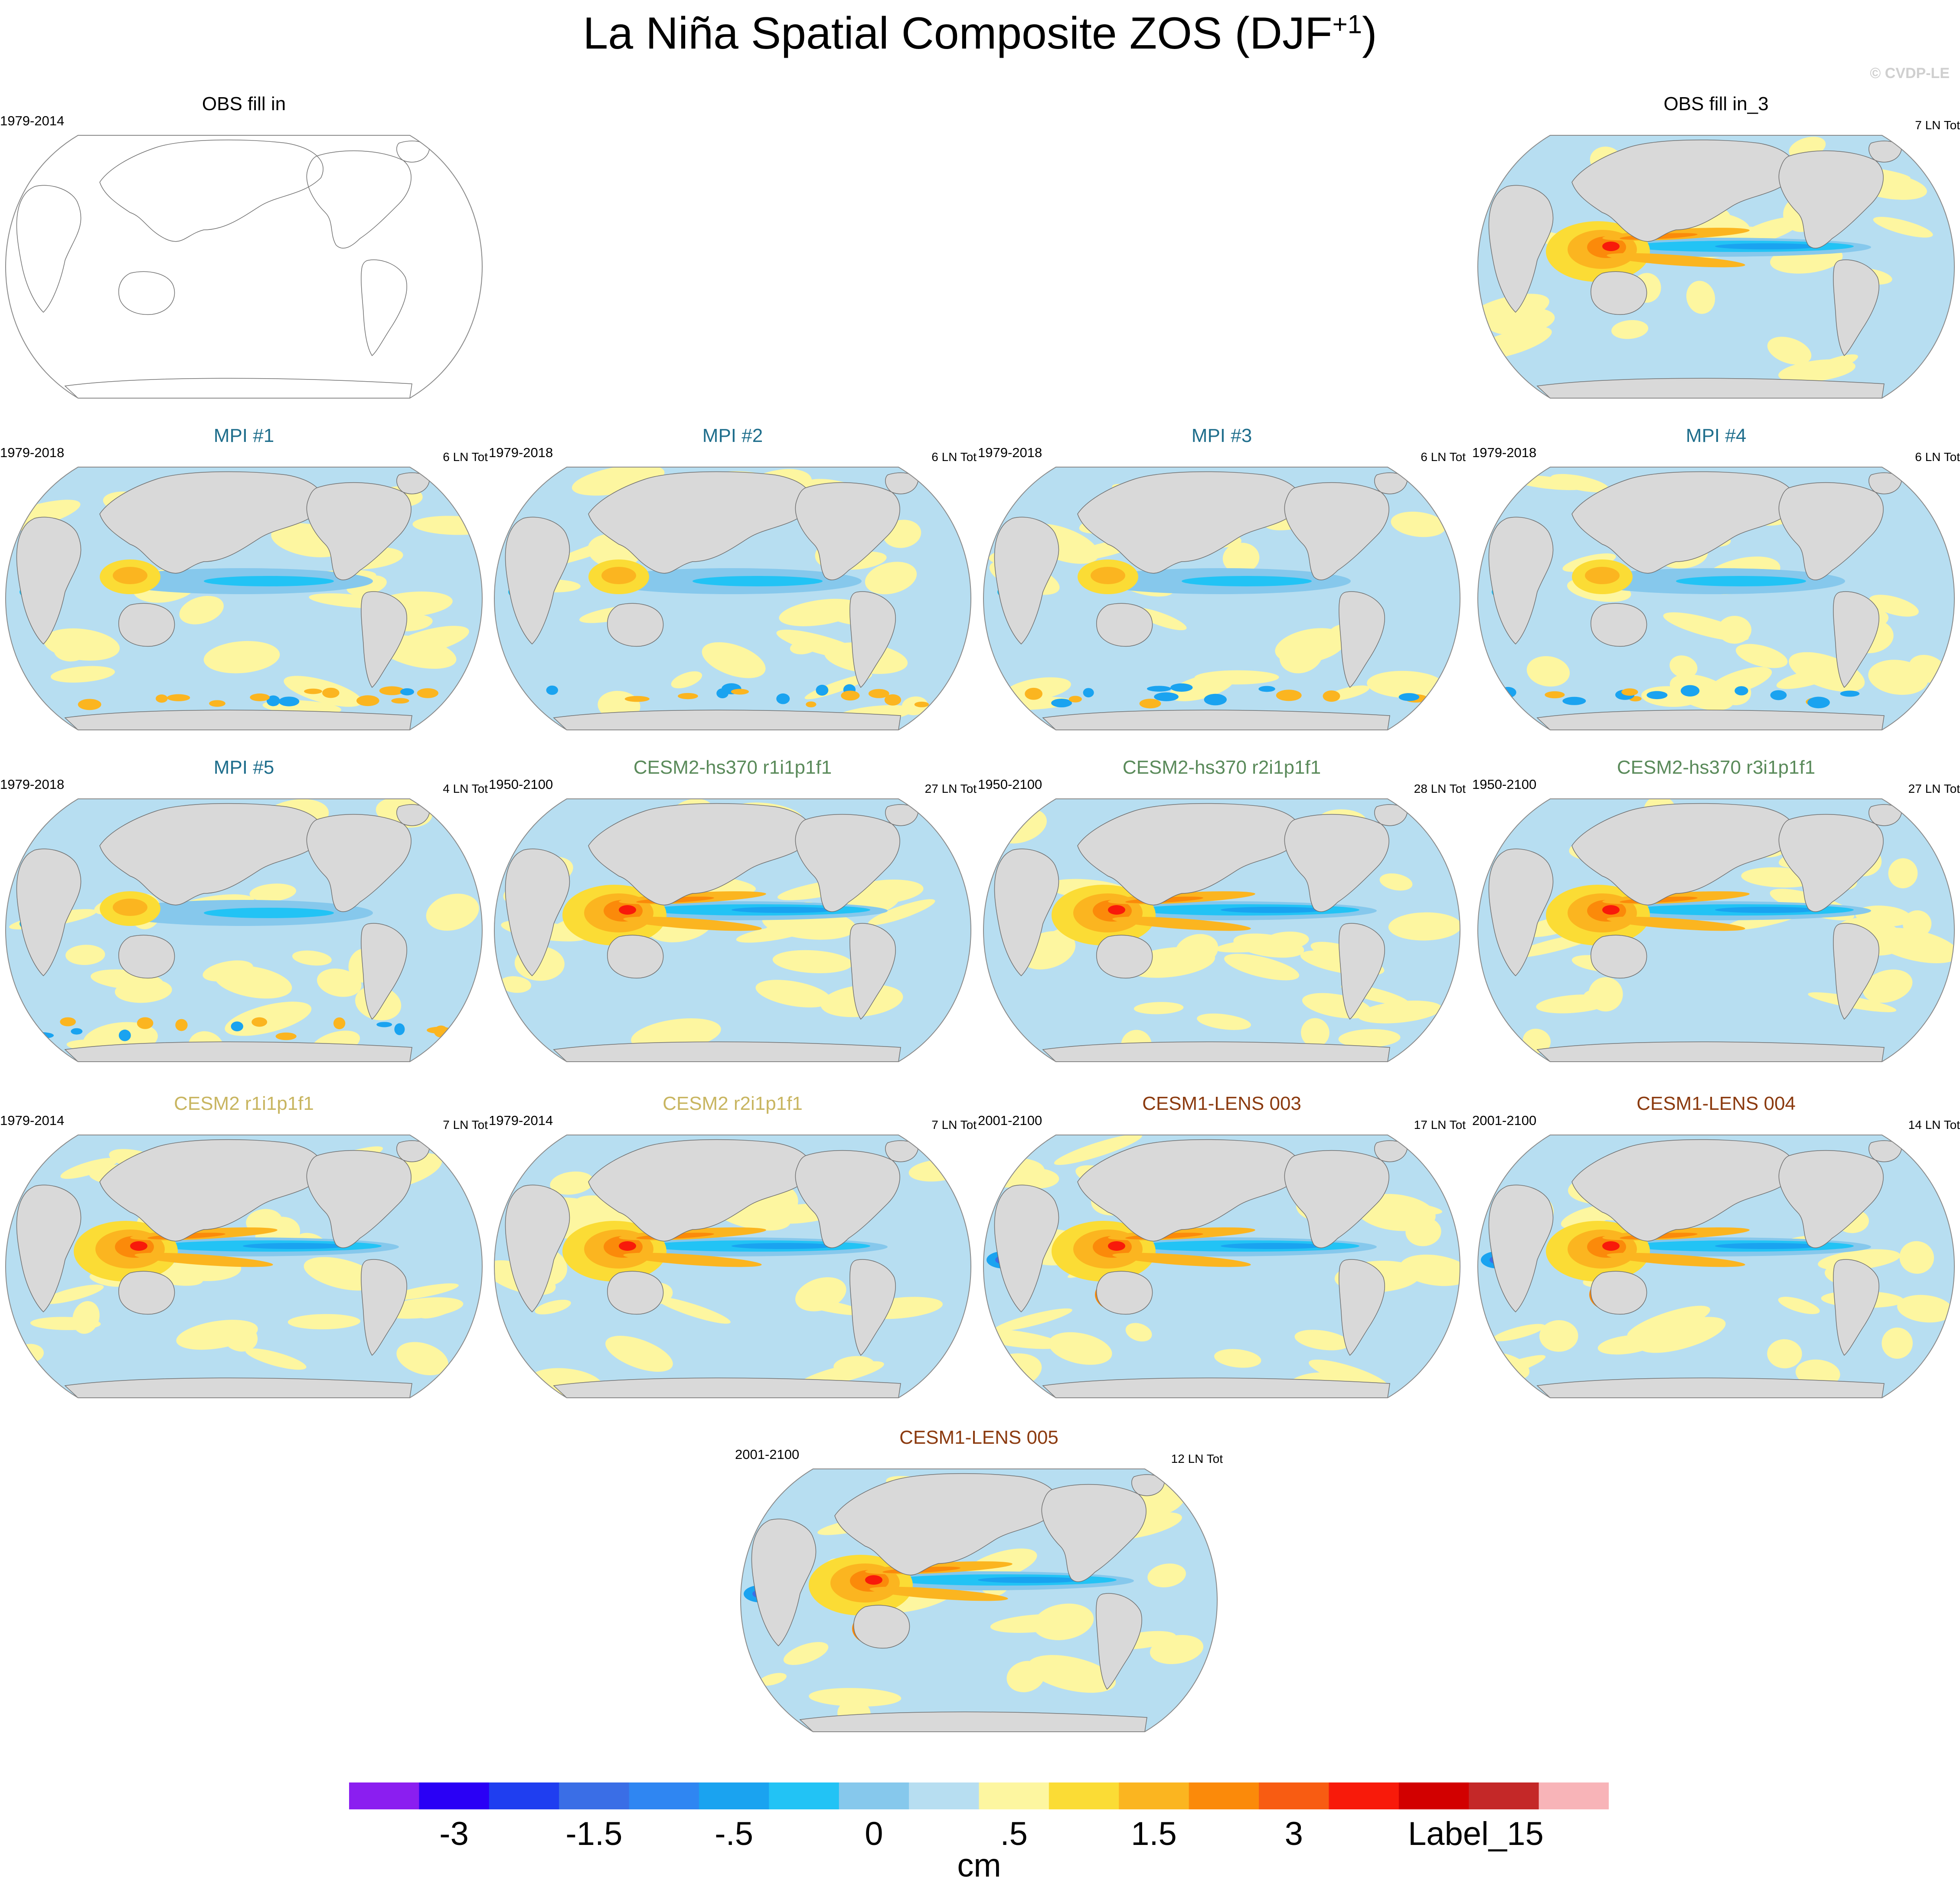 Image resolution: width=1960 pixels, height=1887 pixels. I want to click on map-panel-obs-fill-in-3: OBS fill in_3 7 LN Tot, so click(1716, 249).